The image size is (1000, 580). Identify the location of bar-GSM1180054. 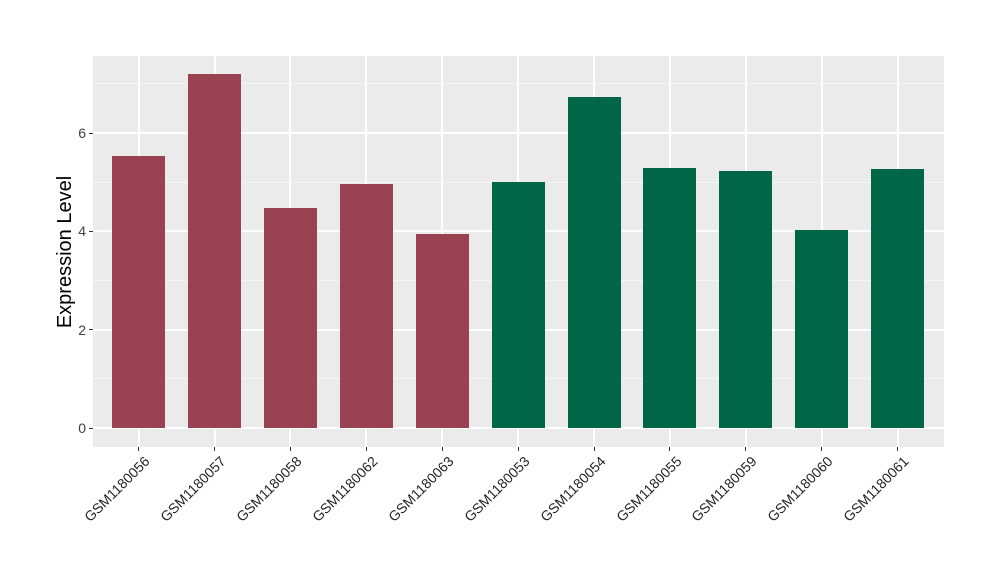
(594, 262).